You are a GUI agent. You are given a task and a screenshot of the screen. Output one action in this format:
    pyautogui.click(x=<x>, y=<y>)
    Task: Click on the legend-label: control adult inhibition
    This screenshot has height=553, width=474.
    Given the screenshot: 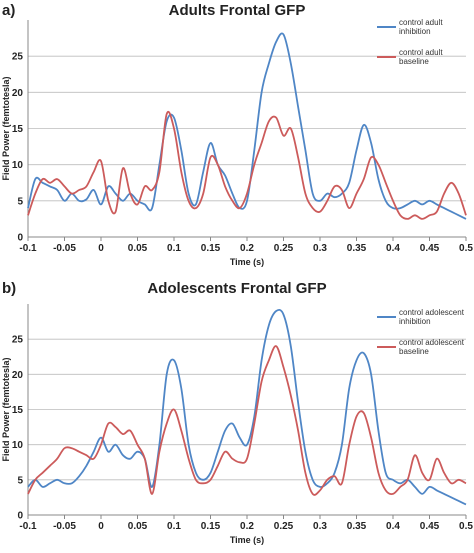 What is the action you would take?
    pyautogui.click(x=421, y=27)
    